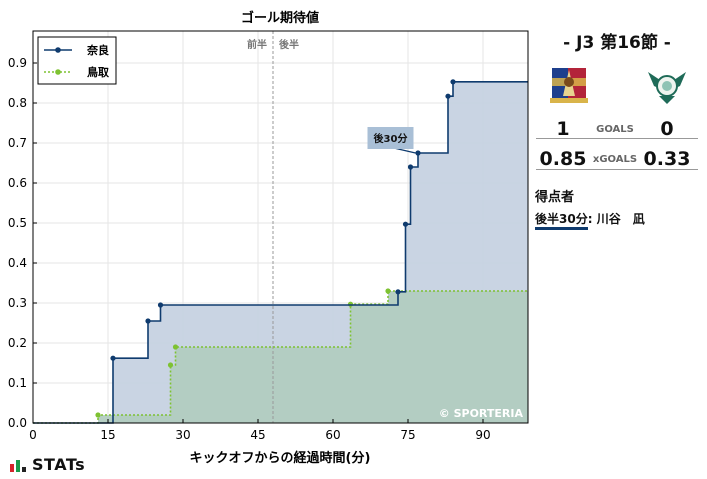  I want to click on x-tick-label: 0, so click(33, 435).